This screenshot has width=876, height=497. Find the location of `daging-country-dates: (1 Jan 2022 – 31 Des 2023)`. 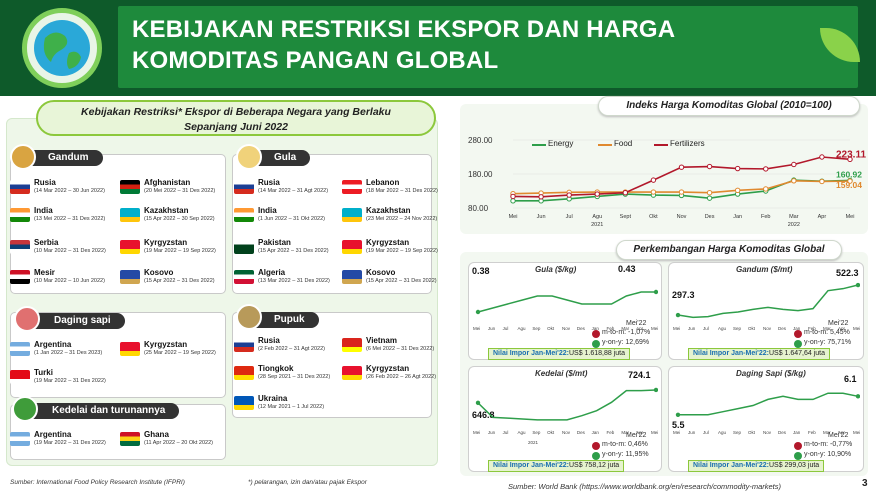

daging-country-dates: (1 Jan 2022 – 31 Des 2023) is located at coordinates (68, 353).